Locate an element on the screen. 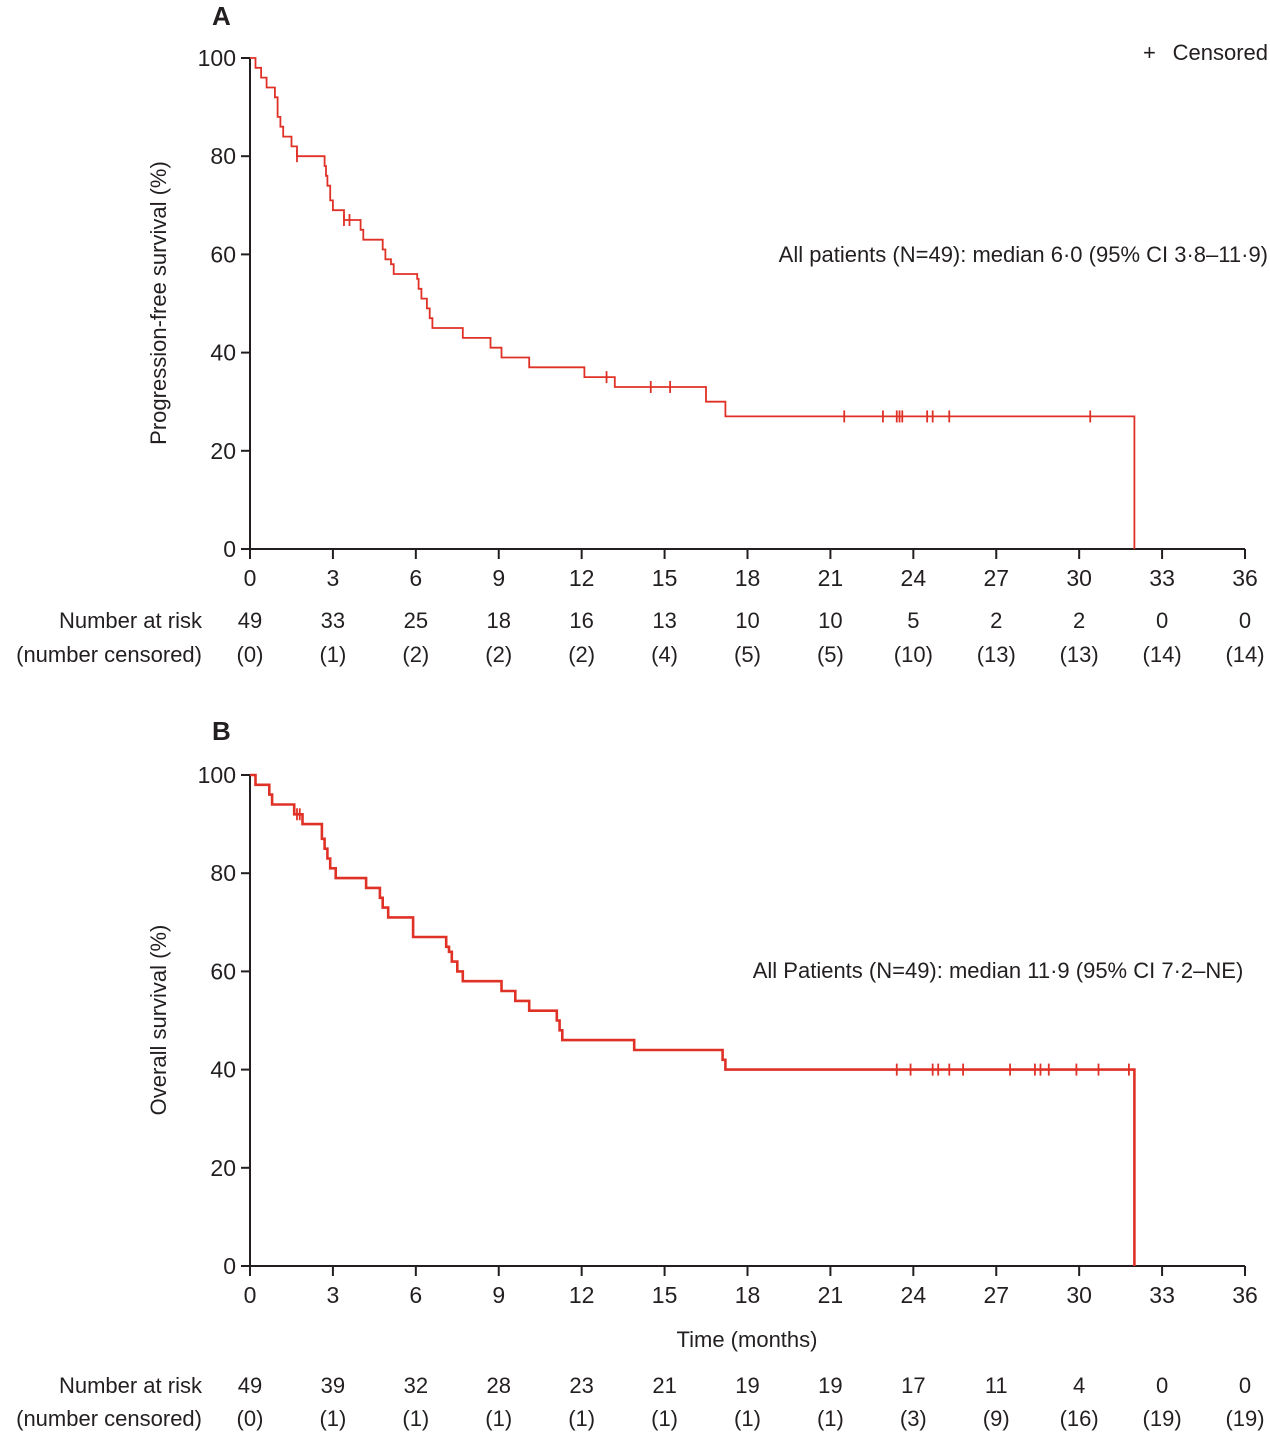 This screenshot has height=1433, width=1270. panel-a-at-risk-value: 49 is located at coordinates (250, 620).